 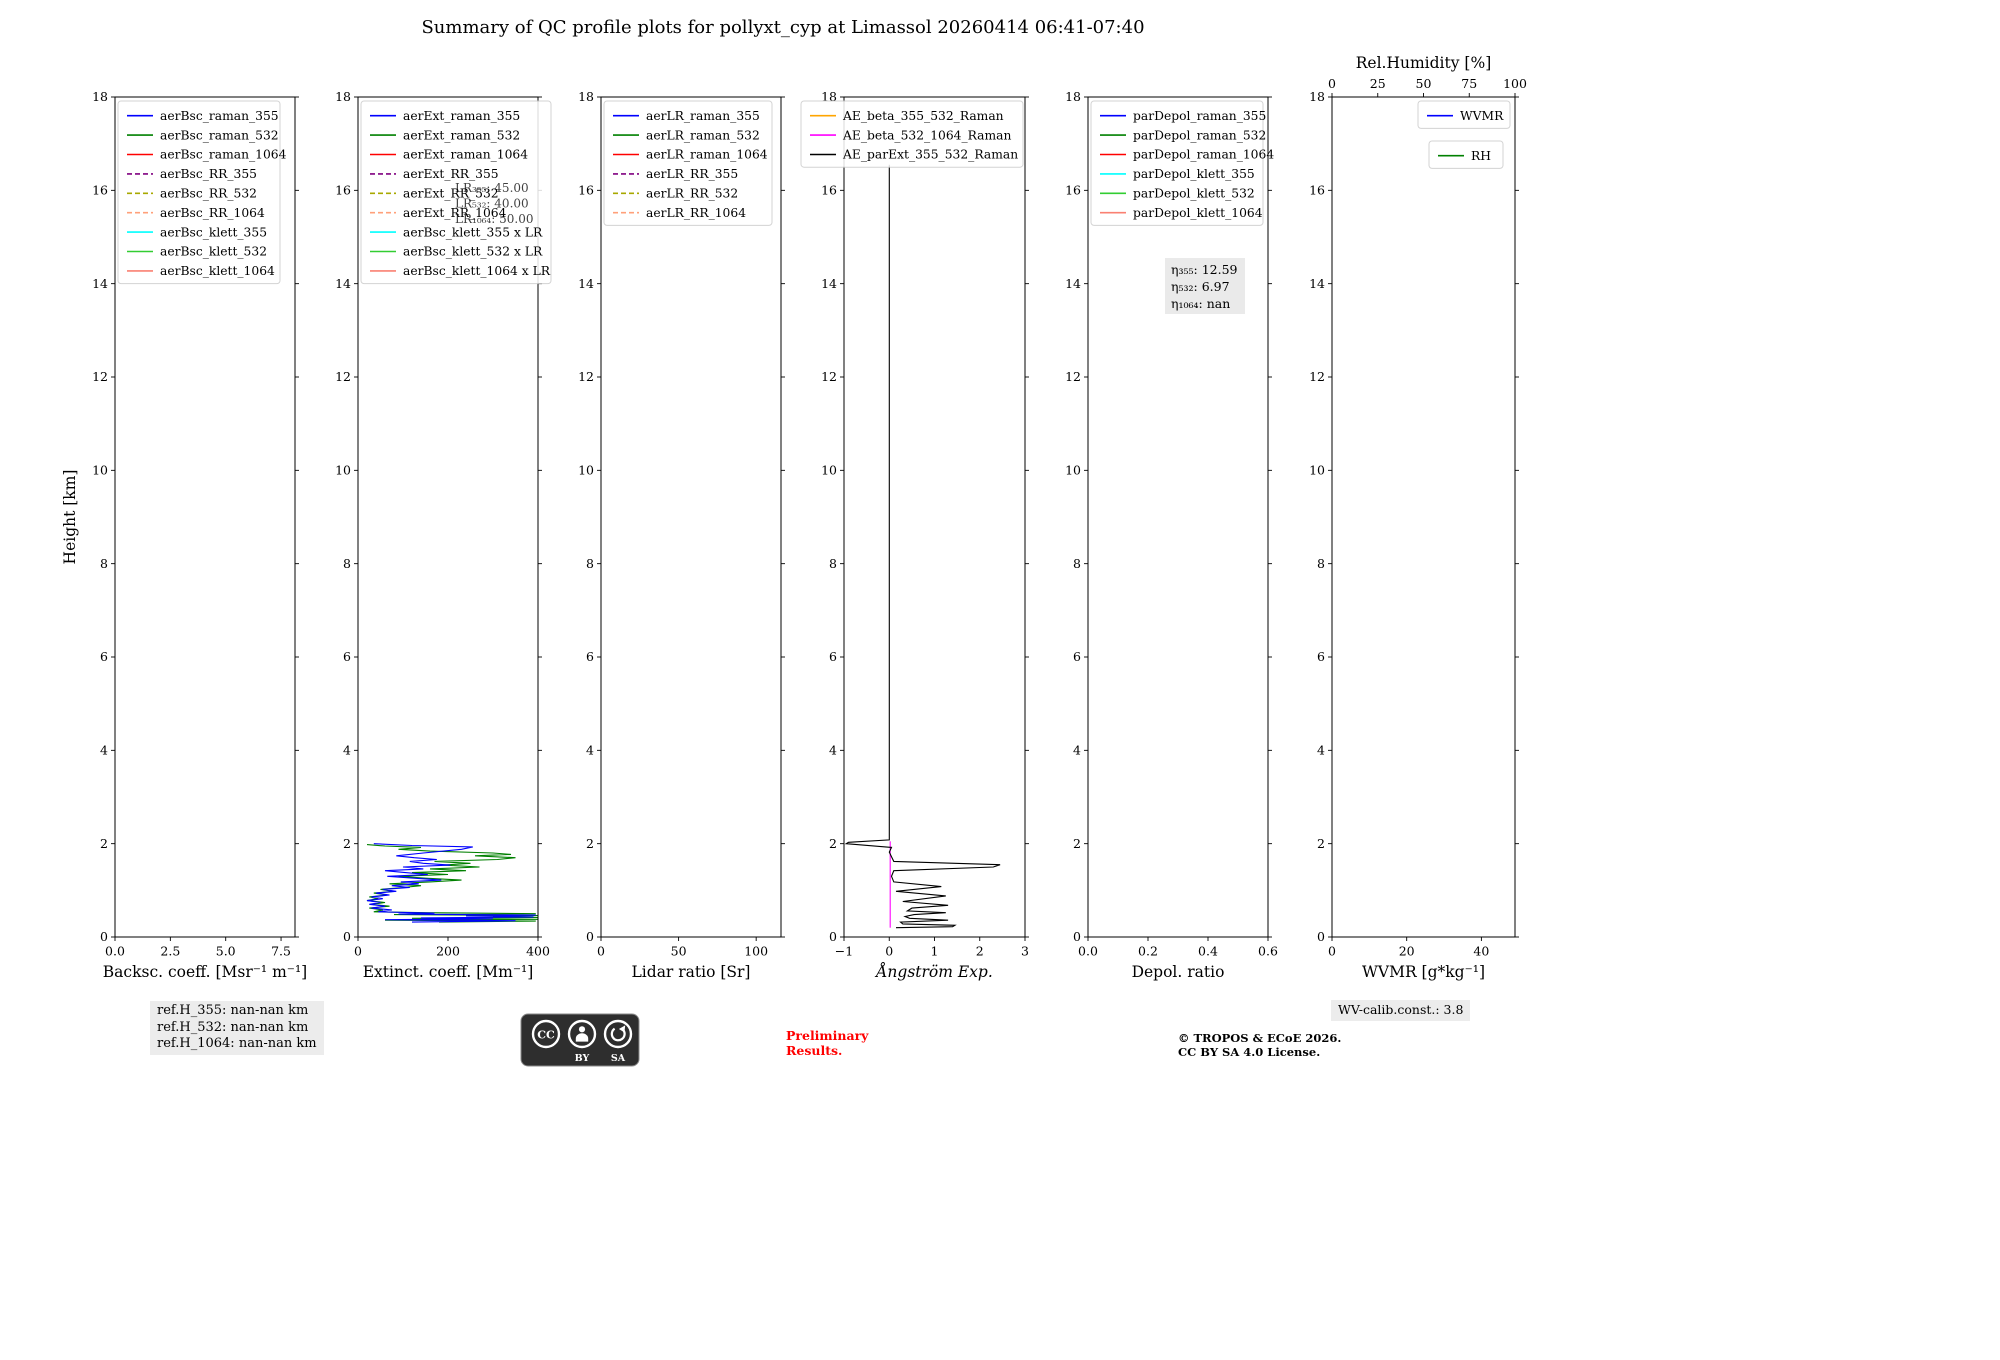 I want to click on eta-annotation-box, so click(x=1205, y=286).